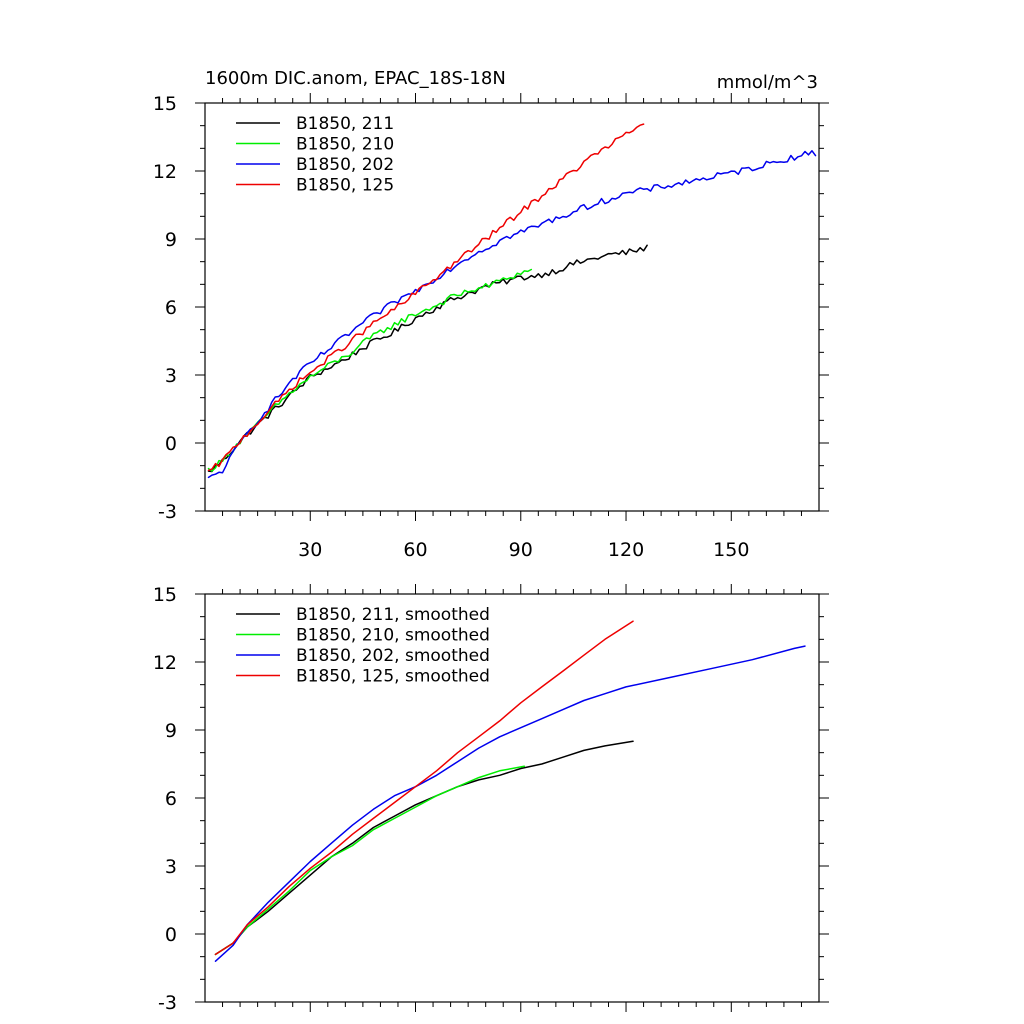 This screenshot has width=1024, height=1024. Describe the element at coordinates (310, 550) in the screenshot. I see `x-tick-label: 30` at that location.